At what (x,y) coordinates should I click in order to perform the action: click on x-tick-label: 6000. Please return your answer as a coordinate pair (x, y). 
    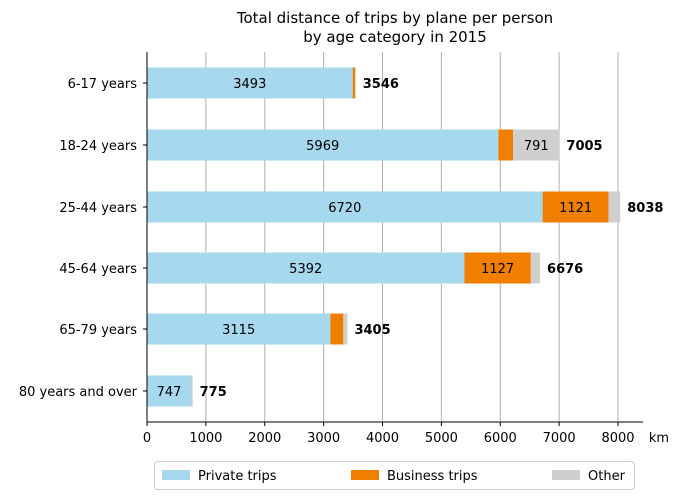
    Looking at the image, I should click on (500, 438).